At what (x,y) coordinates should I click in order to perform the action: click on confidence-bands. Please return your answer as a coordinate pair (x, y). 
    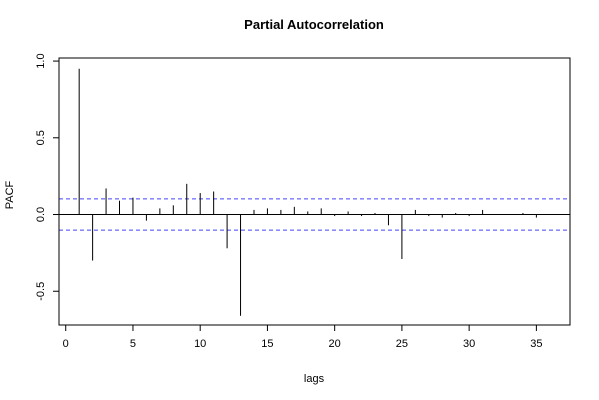
    Looking at the image, I should click on (314, 214).